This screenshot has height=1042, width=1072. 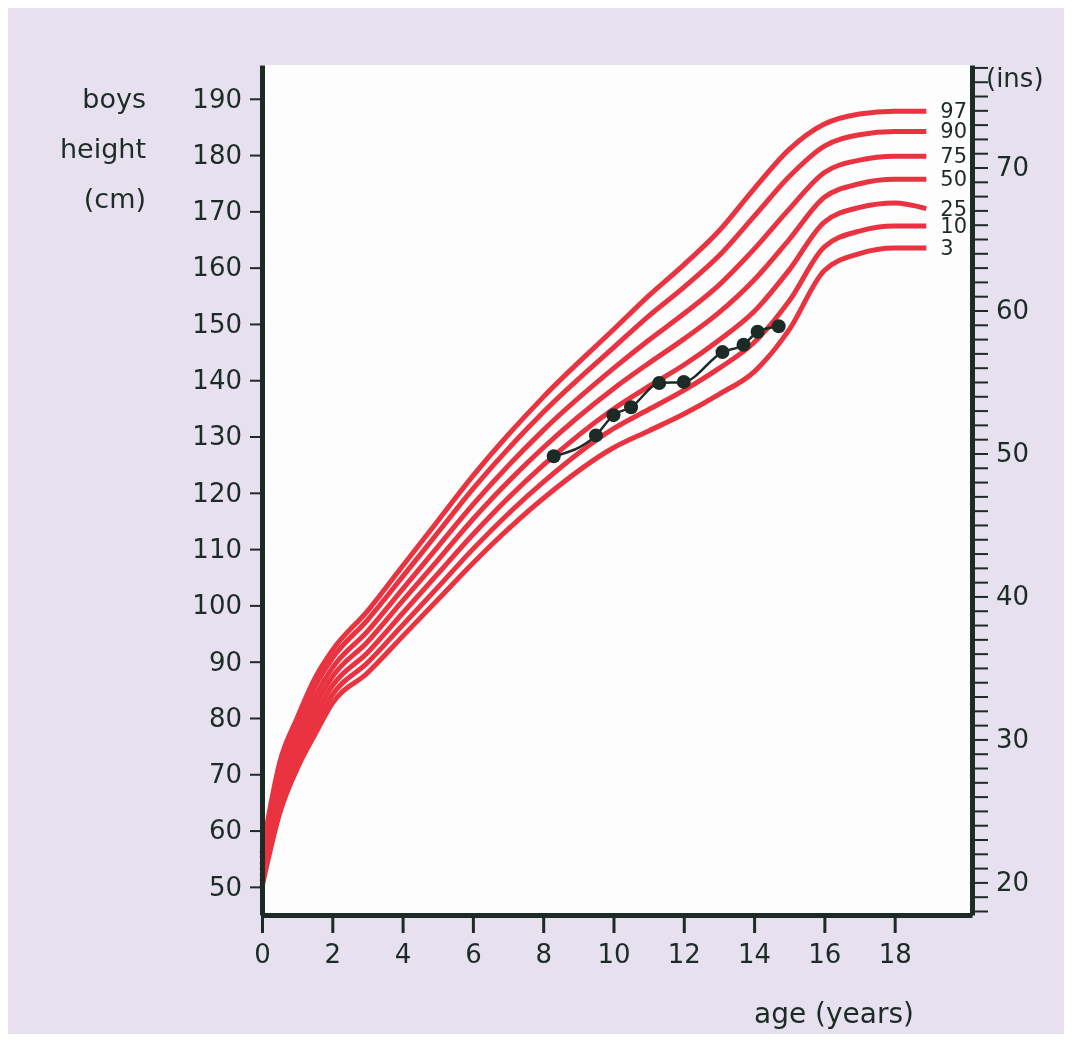 I want to click on y-tick-label: 70, so click(x=225, y=774).